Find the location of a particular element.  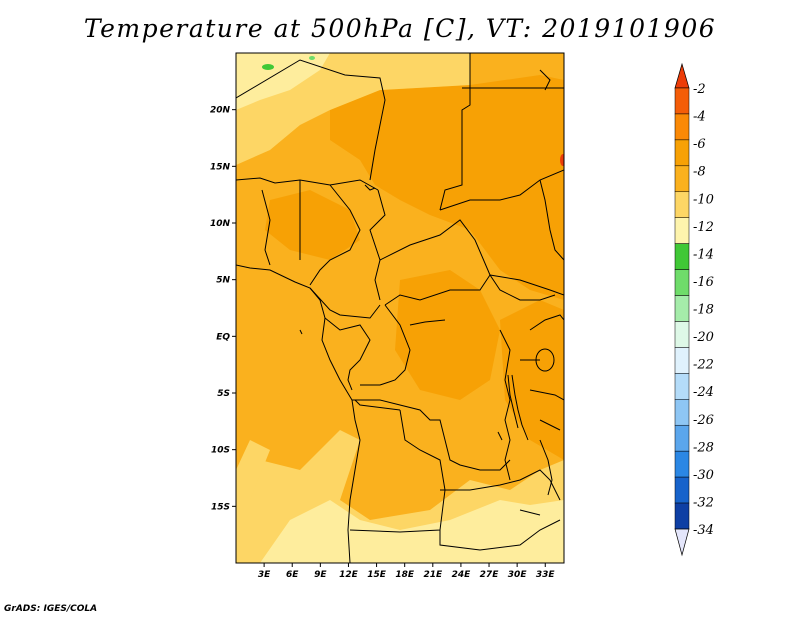

field-warm-north is located at coordinates (447, 187).